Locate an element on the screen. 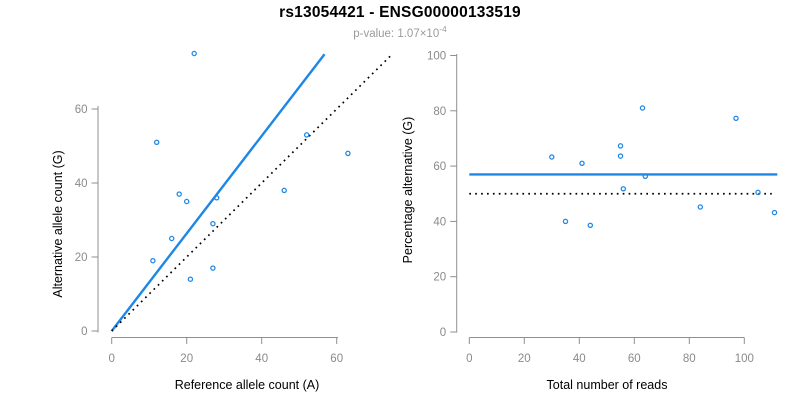 The width and height of the screenshot is (800, 400). x-axis-title: Reference allele count (A) is located at coordinates (247, 385).